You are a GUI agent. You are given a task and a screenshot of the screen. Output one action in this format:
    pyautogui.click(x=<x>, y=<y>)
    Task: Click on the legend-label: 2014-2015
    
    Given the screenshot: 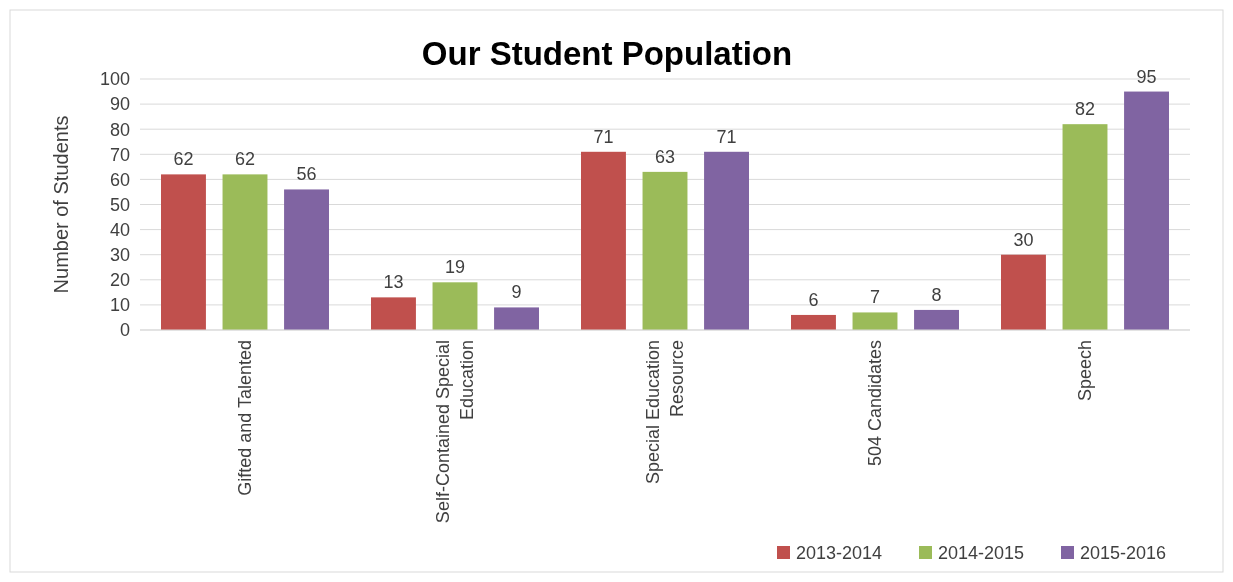 What is the action you would take?
    pyautogui.click(x=981, y=553)
    